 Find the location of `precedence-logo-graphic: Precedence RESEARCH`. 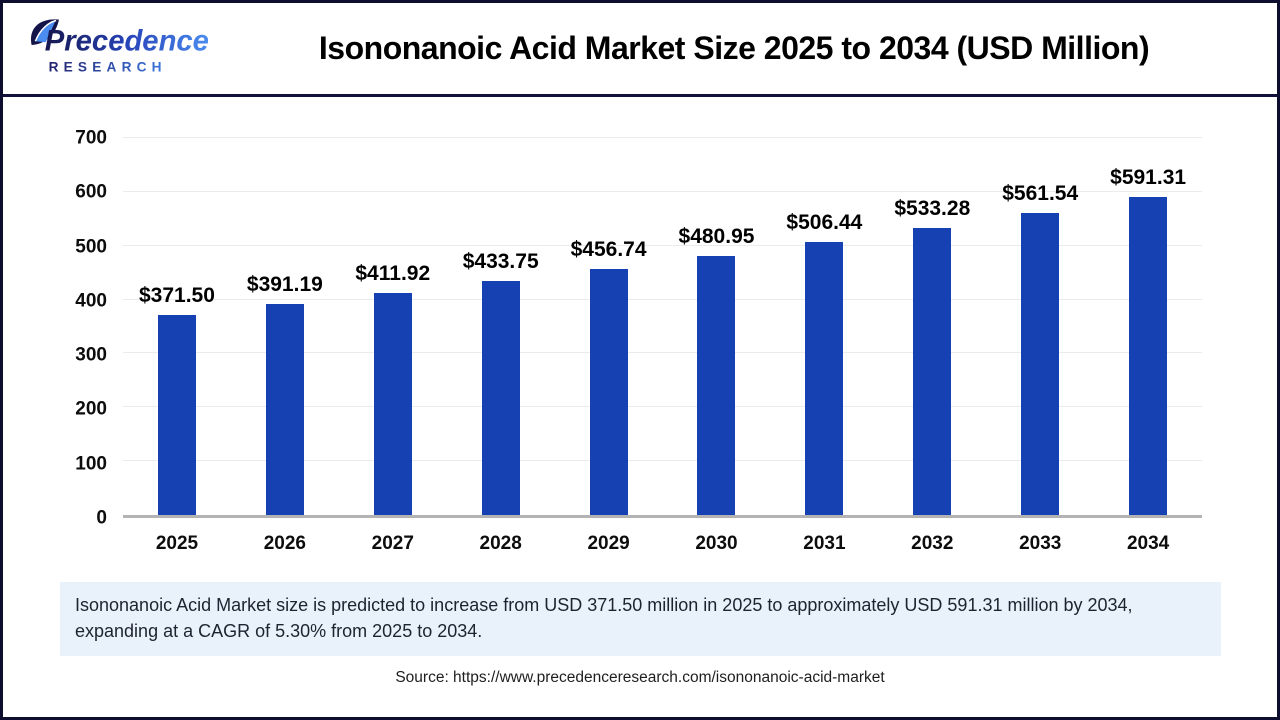

precedence-logo-graphic: Precedence RESEARCH is located at coordinates (119, 46).